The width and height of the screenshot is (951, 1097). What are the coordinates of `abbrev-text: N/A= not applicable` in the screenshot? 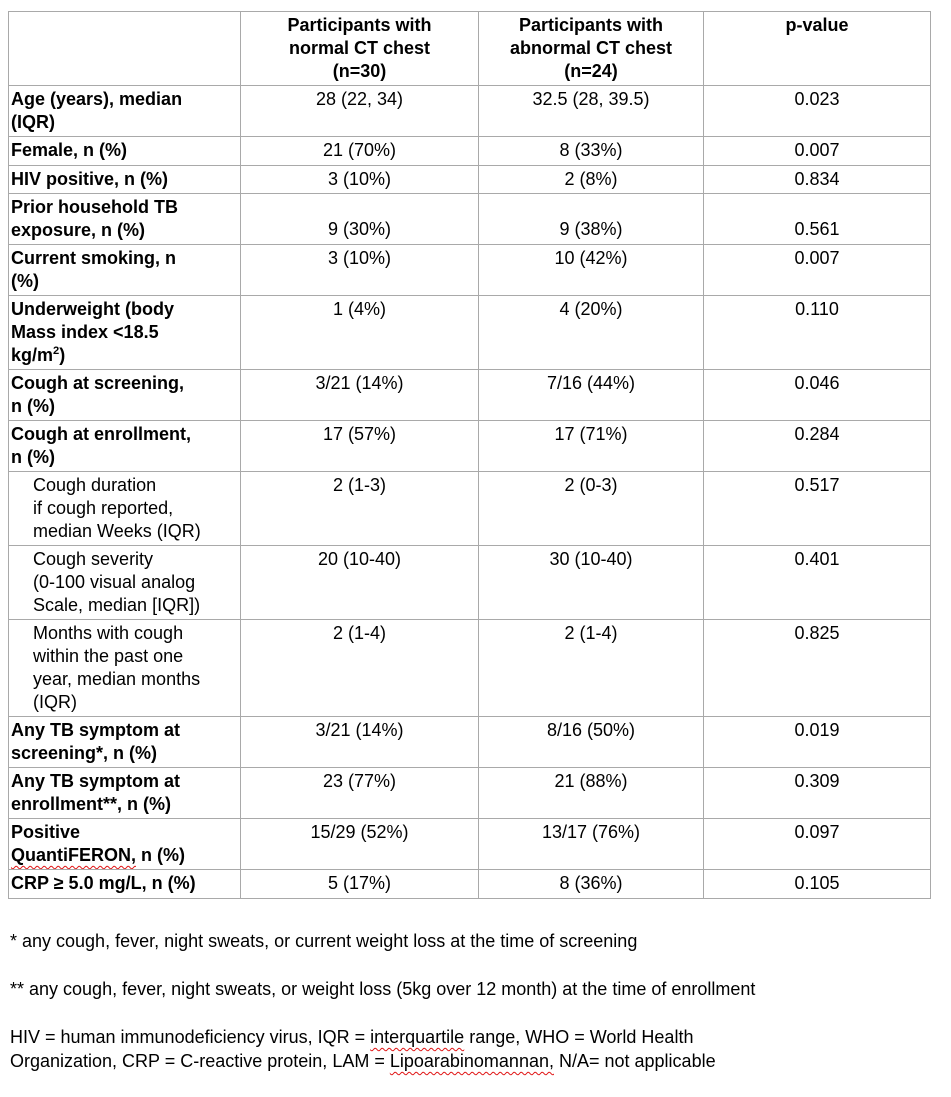 It's located at (634, 1061).